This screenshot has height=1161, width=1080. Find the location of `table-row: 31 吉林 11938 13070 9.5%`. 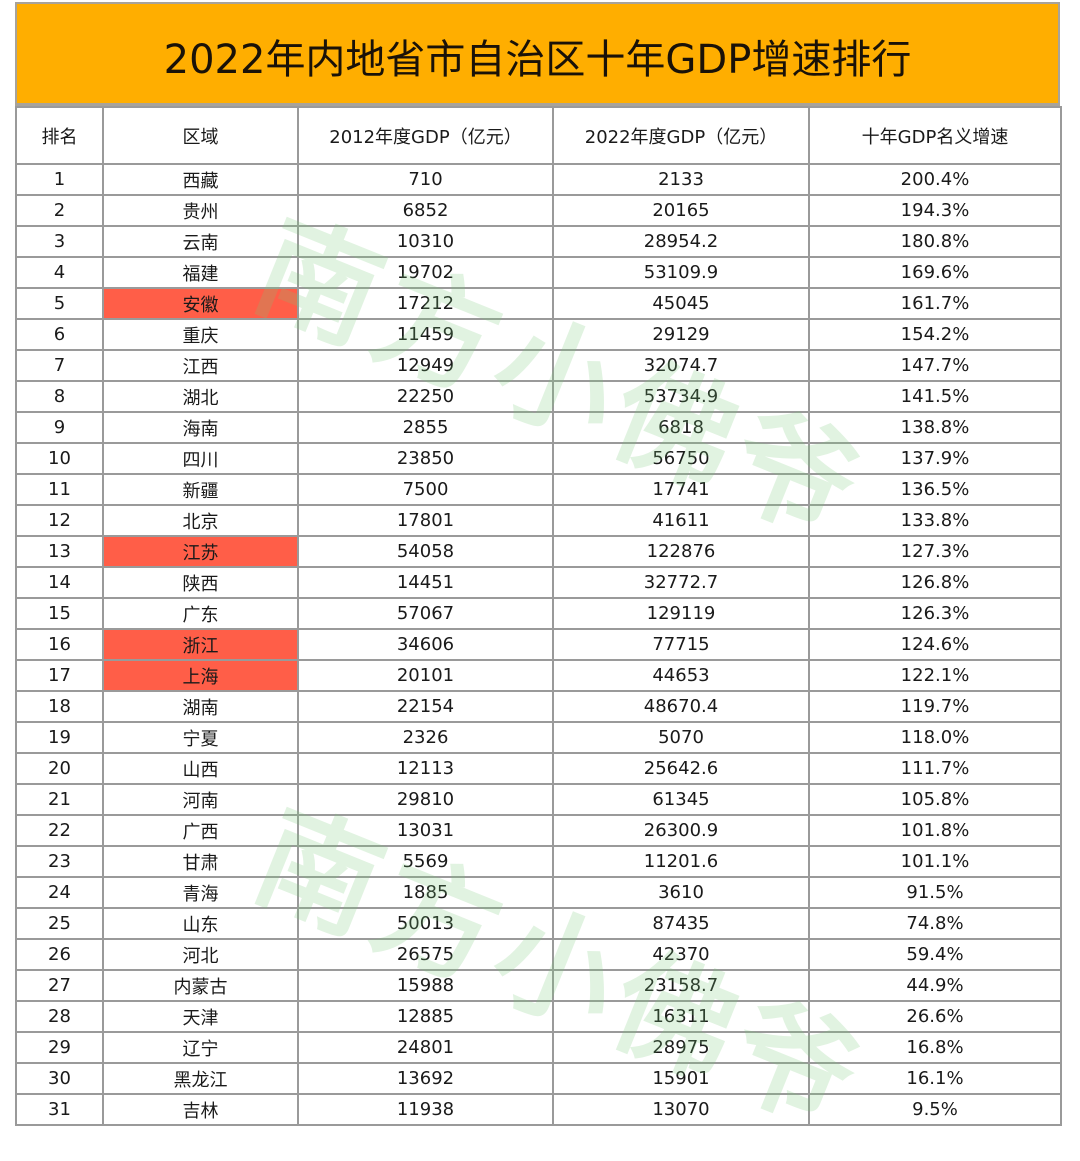

table-row: 31 吉林 11938 13070 9.5% is located at coordinates (538, 1109).